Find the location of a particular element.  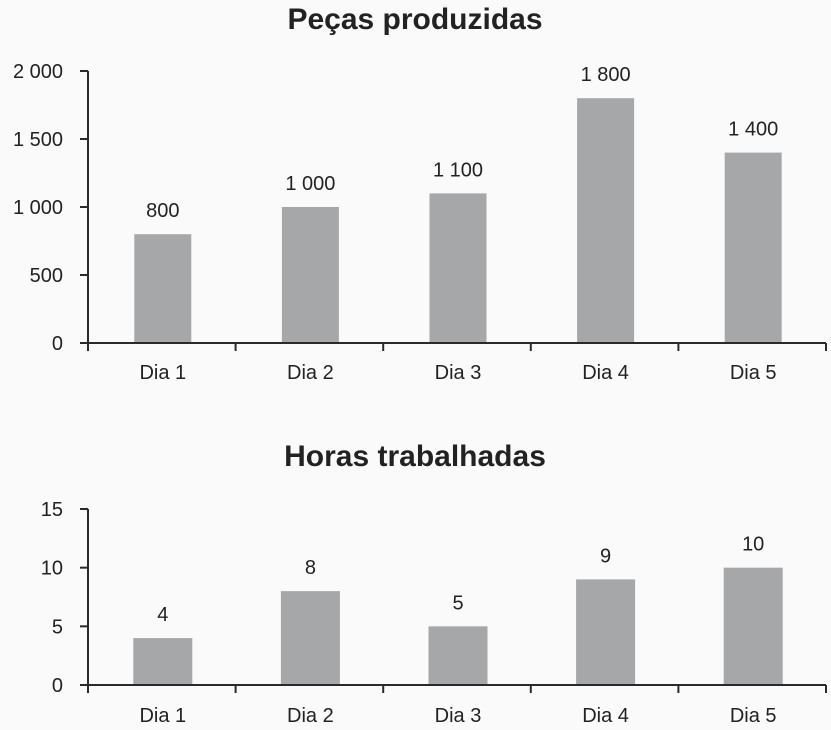

y-tick-label: 1 000 is located at coordinates (38, 208).